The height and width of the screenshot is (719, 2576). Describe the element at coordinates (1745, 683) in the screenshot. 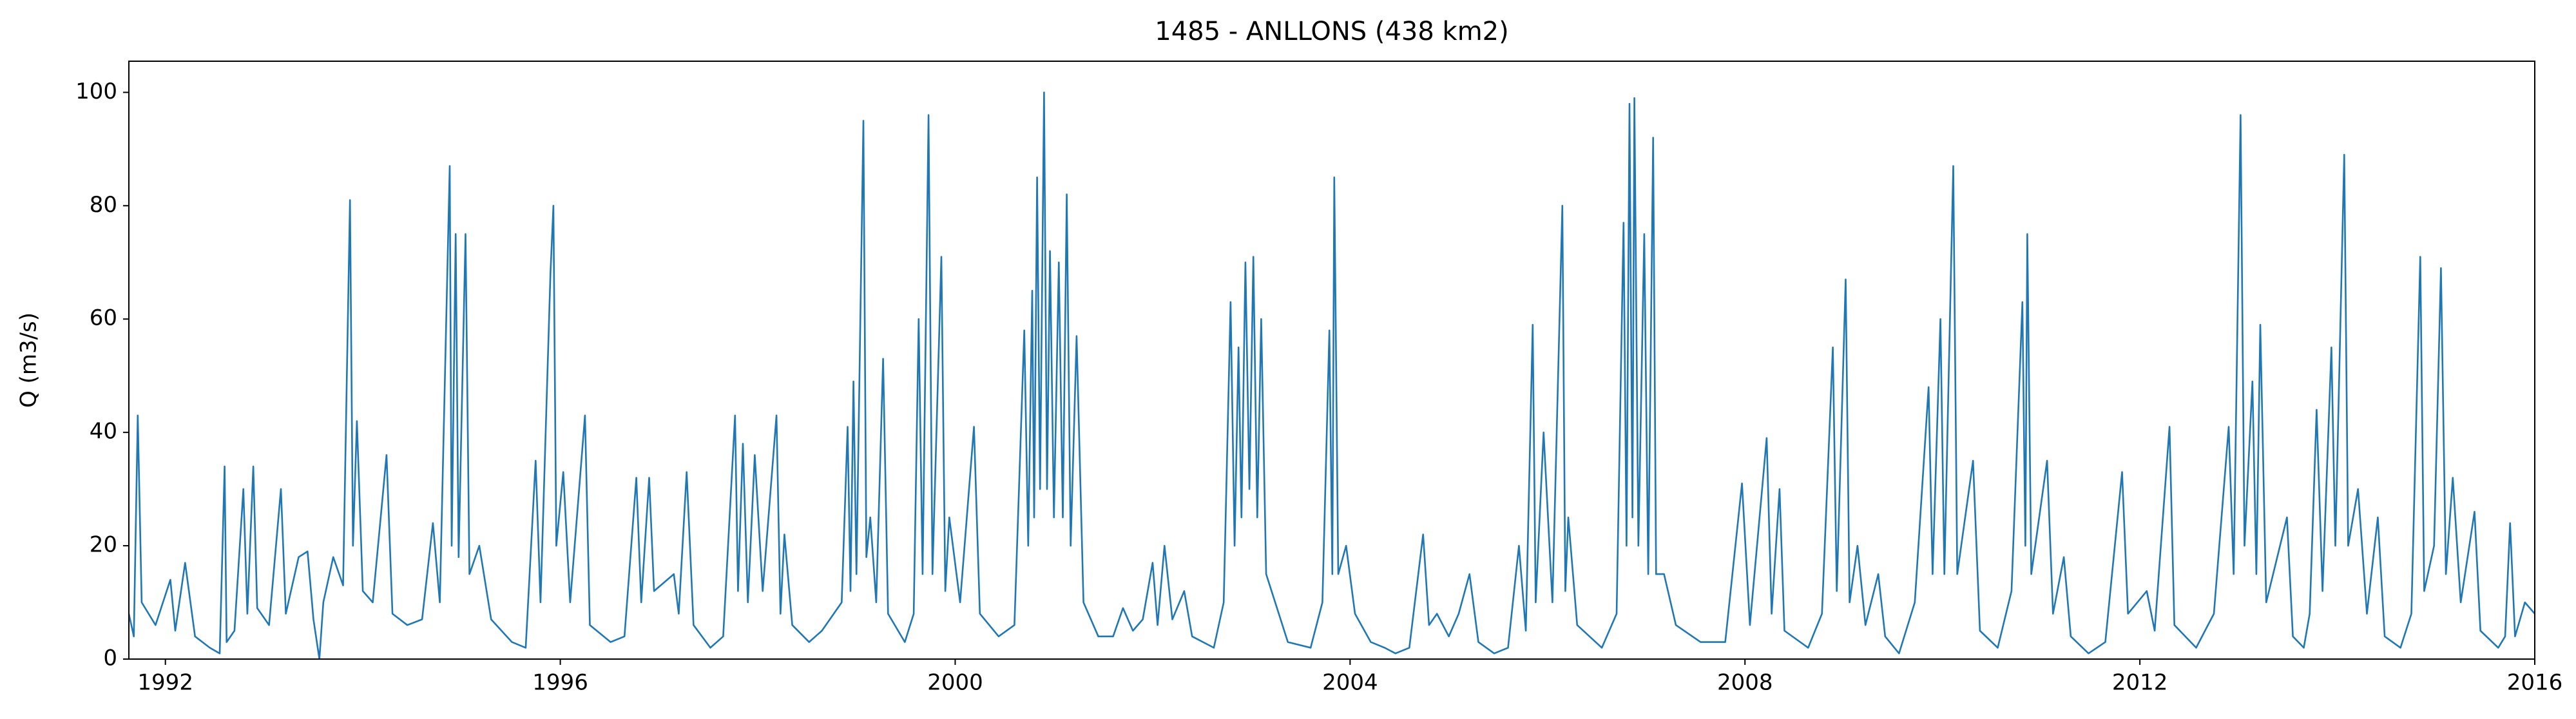

I see `x-tick-label: 2008` at that location.